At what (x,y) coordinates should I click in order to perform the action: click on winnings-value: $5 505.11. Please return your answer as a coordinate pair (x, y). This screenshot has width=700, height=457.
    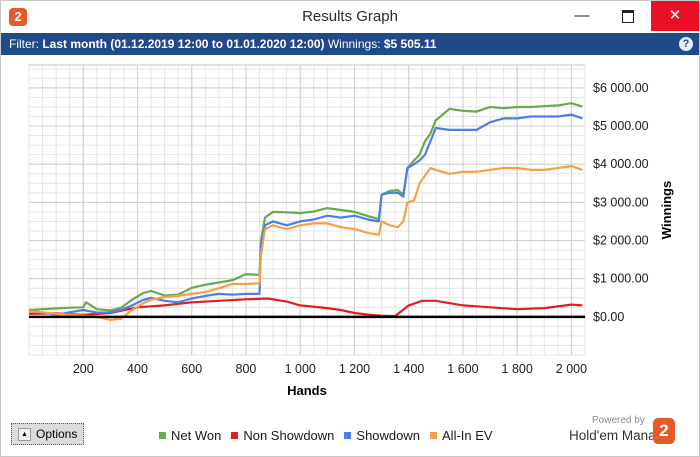
    Looking at the image, I should click on (410, 44).